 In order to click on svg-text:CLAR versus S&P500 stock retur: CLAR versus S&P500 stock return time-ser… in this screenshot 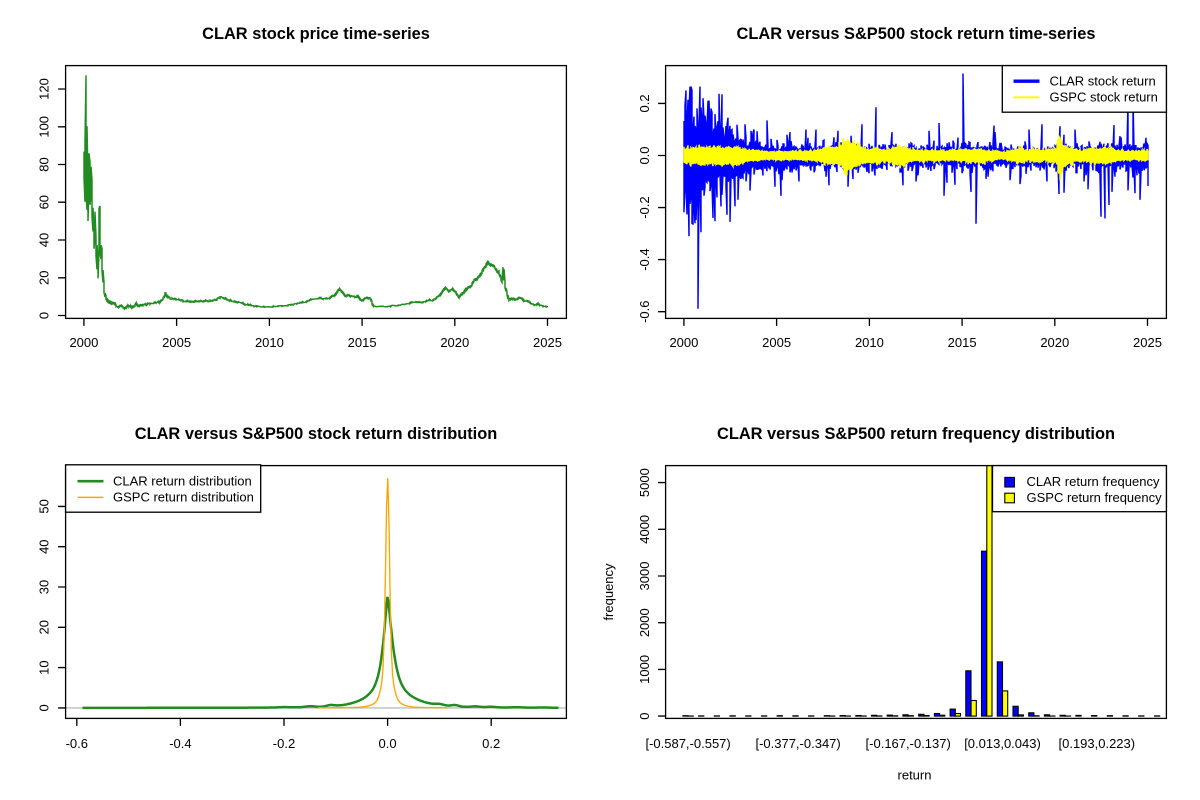, I will do `click(916, 34)`.